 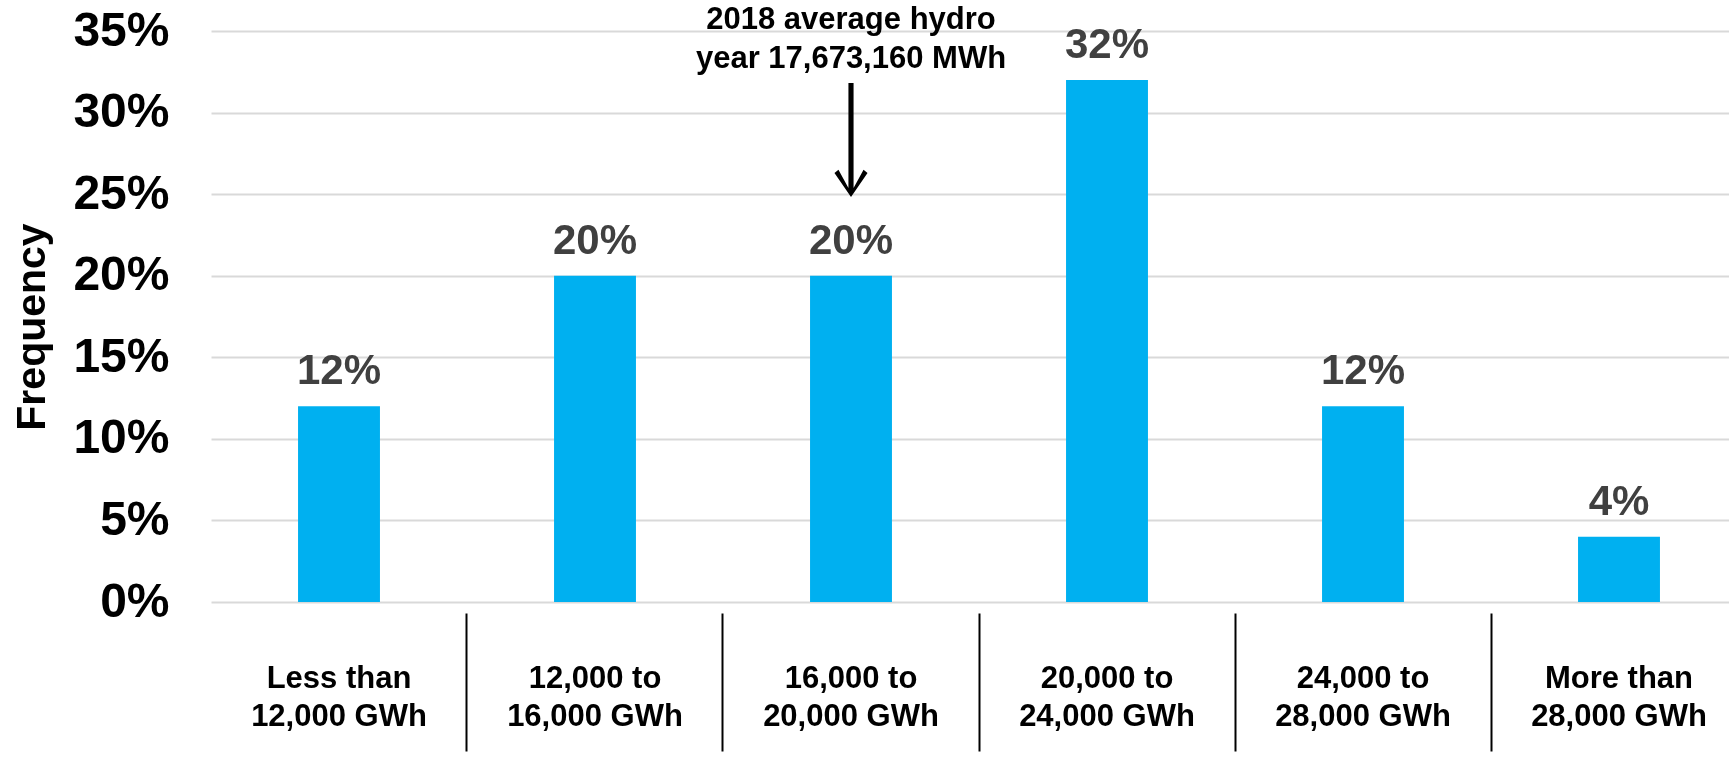 What do you see at coordinates (121, 274) in the screenshot?
I see `y-tick-label: 20%` at bounding box center [121, 274].